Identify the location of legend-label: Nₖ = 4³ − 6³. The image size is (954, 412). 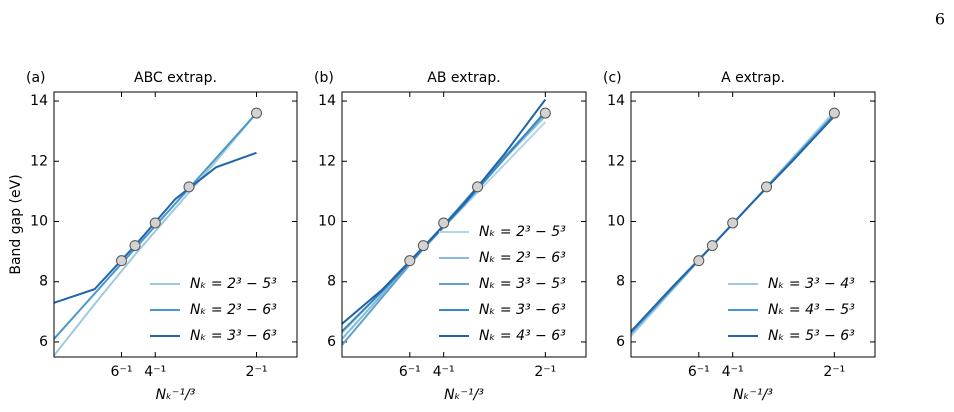
(522, 336).